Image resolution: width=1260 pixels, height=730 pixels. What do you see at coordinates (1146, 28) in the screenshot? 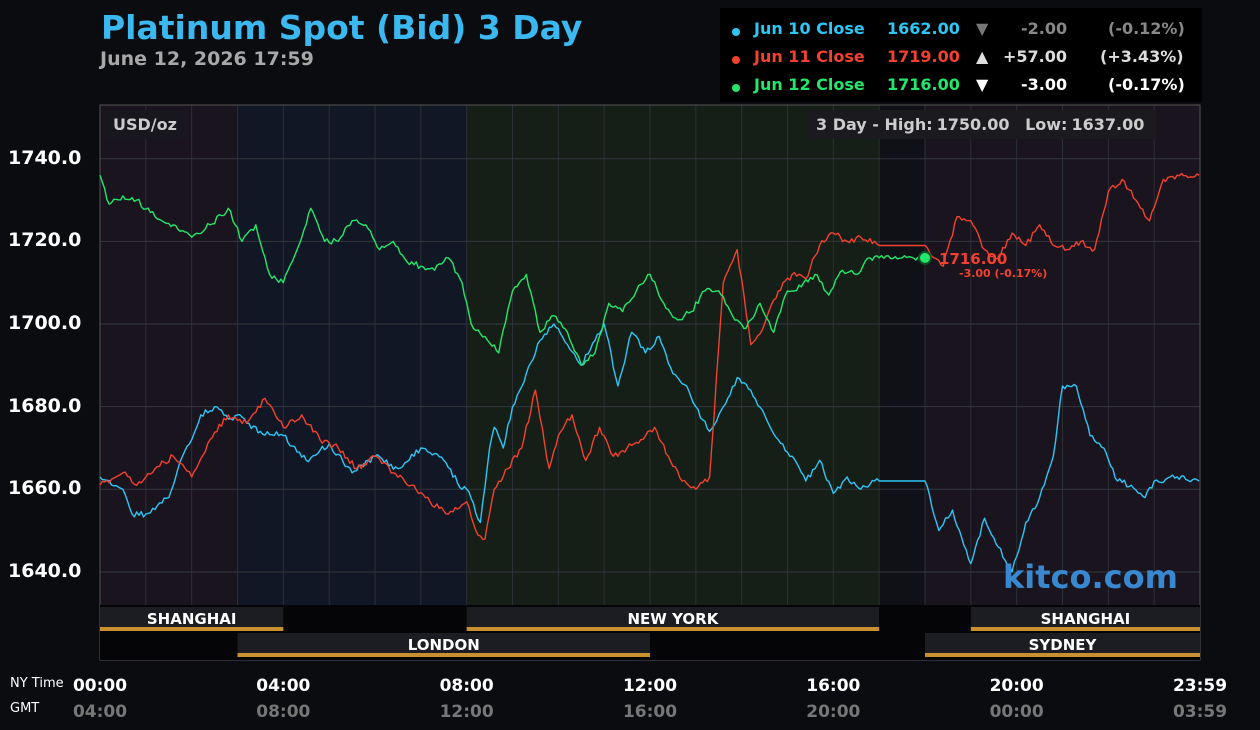
I see `legend-pct: (-0.12%)` at bounding box center [1146, 28].